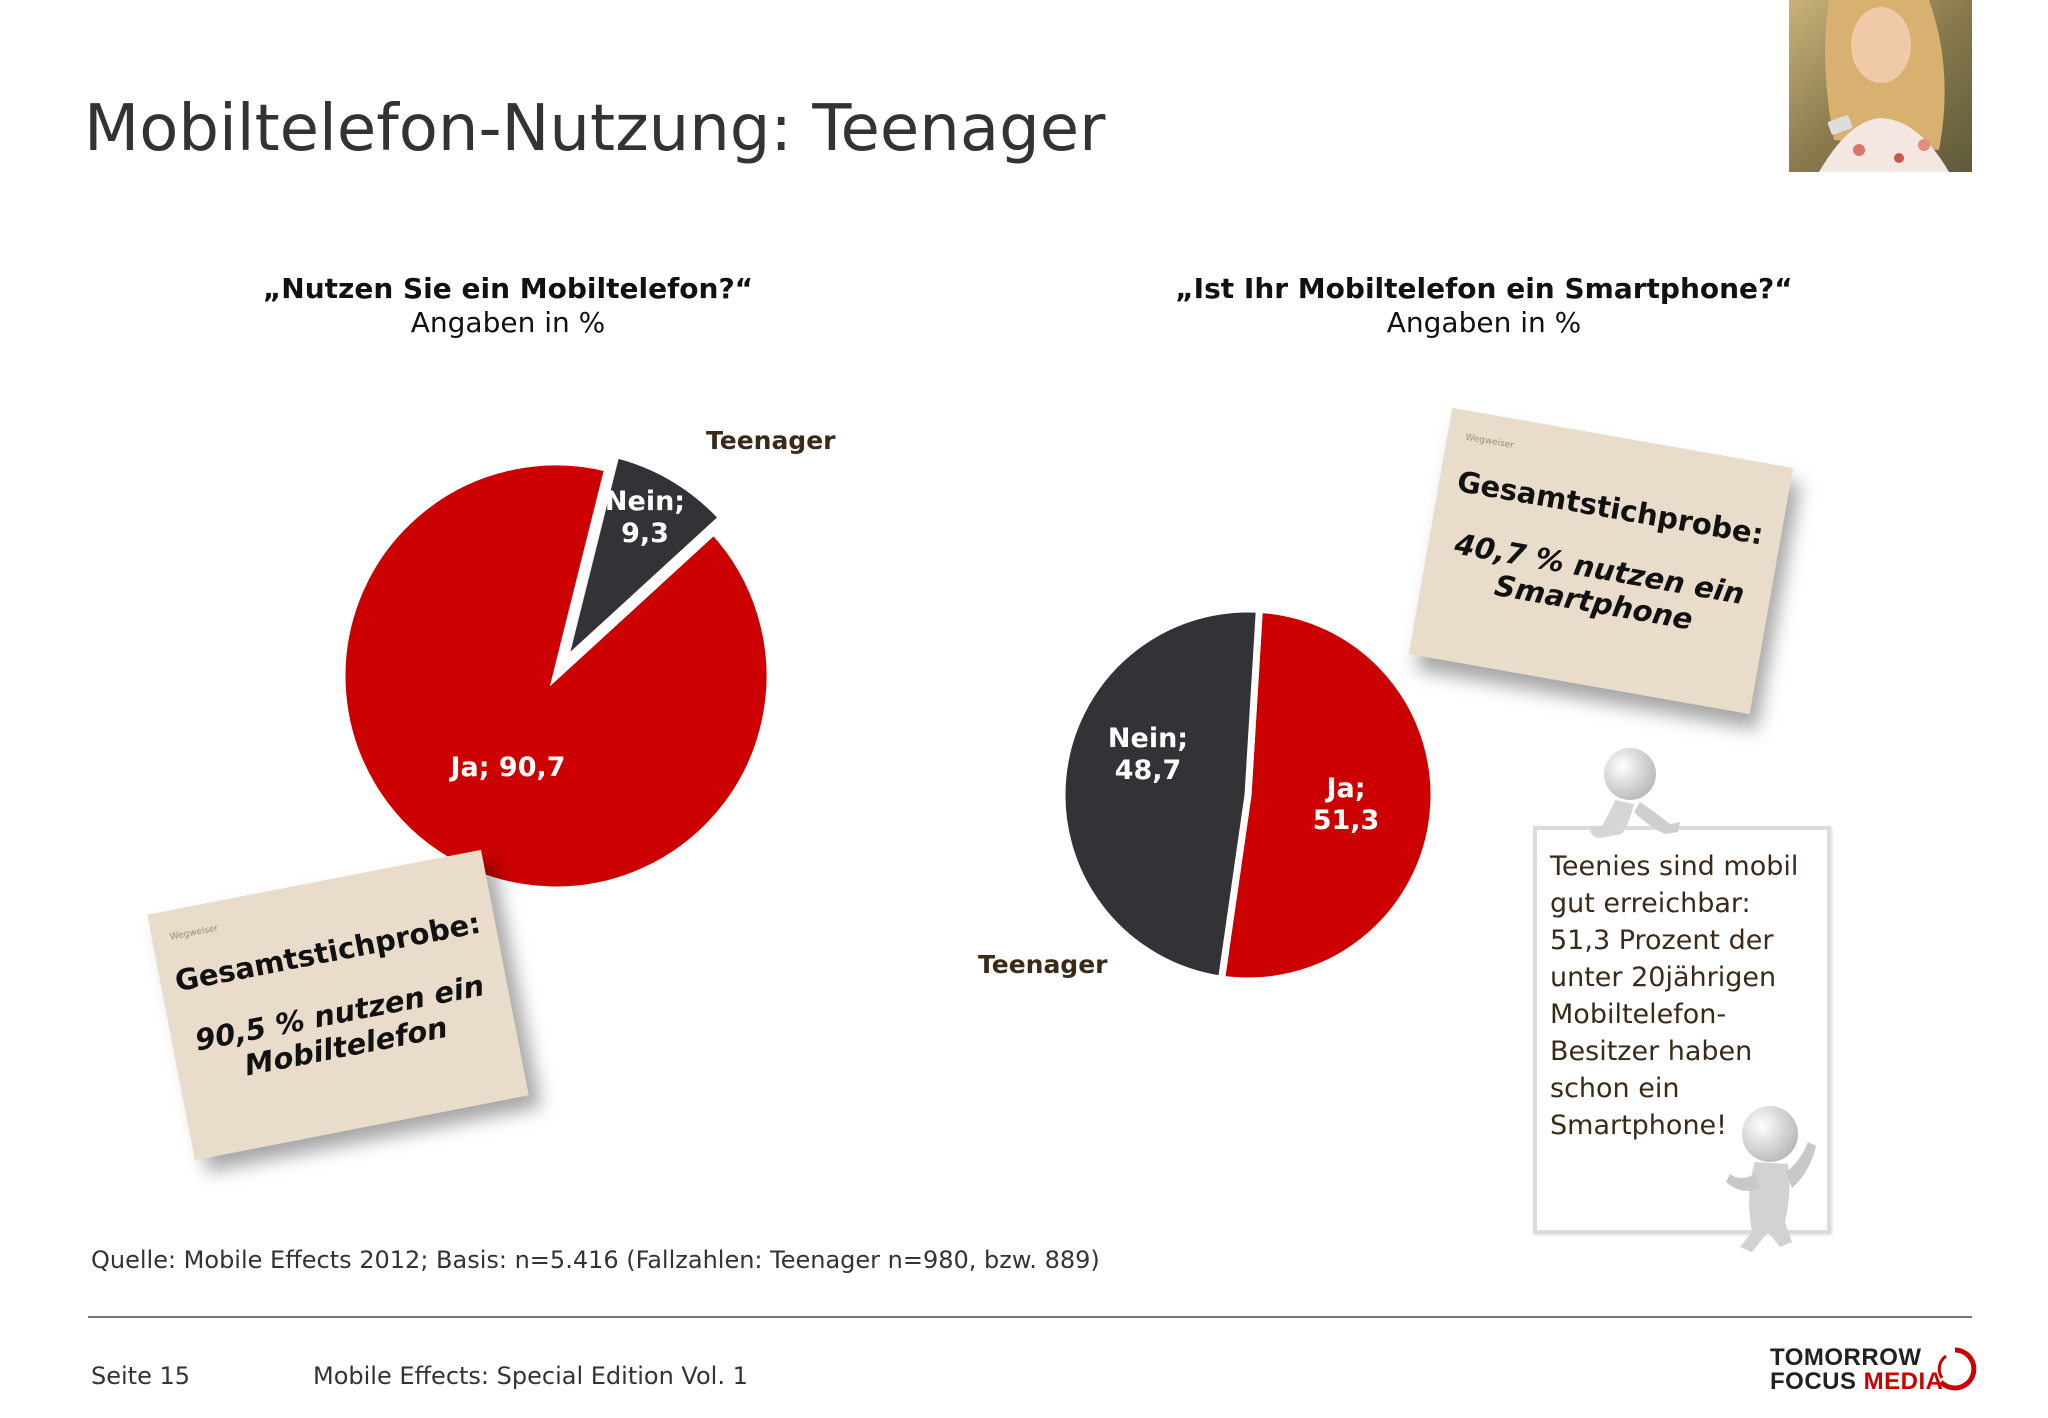 This screenshot has width=2048, height=1418. What do you see at coordinates (1043, 964) in the screenshot?
I see `chart-2-group-label: Teenager` at bounding box center [1043, 964].